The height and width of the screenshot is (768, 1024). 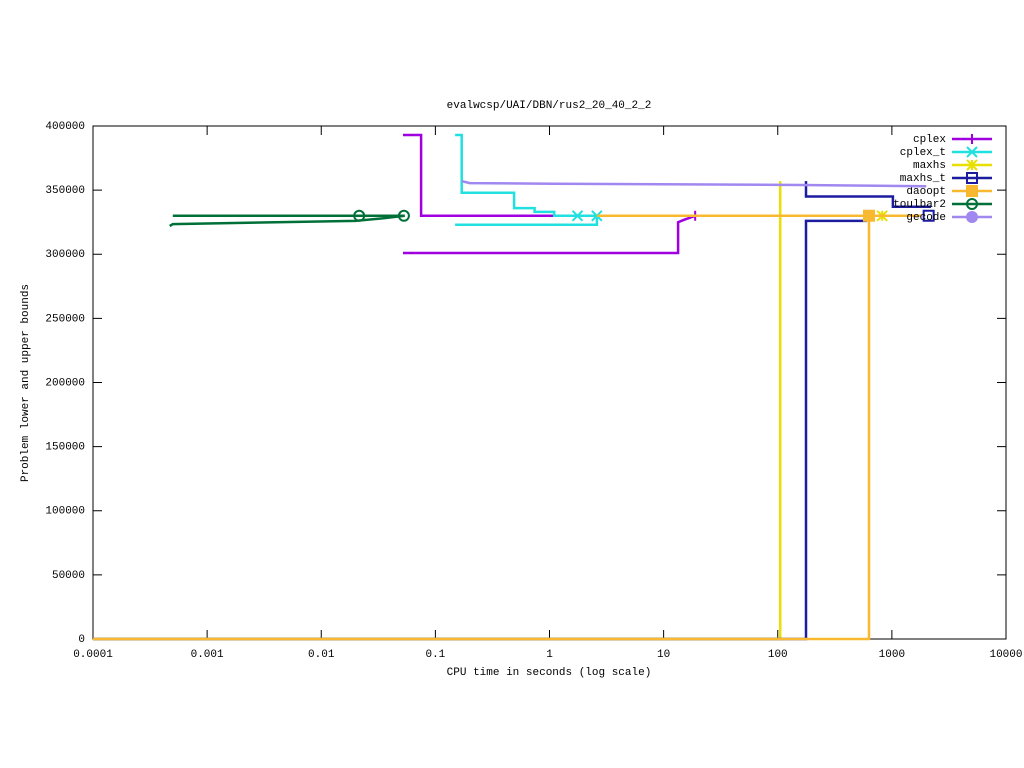 What do you see at coordinates (65, 191) in the screenshot?
I see `y-tick-label: 350000` at bounding box center [65, 191].